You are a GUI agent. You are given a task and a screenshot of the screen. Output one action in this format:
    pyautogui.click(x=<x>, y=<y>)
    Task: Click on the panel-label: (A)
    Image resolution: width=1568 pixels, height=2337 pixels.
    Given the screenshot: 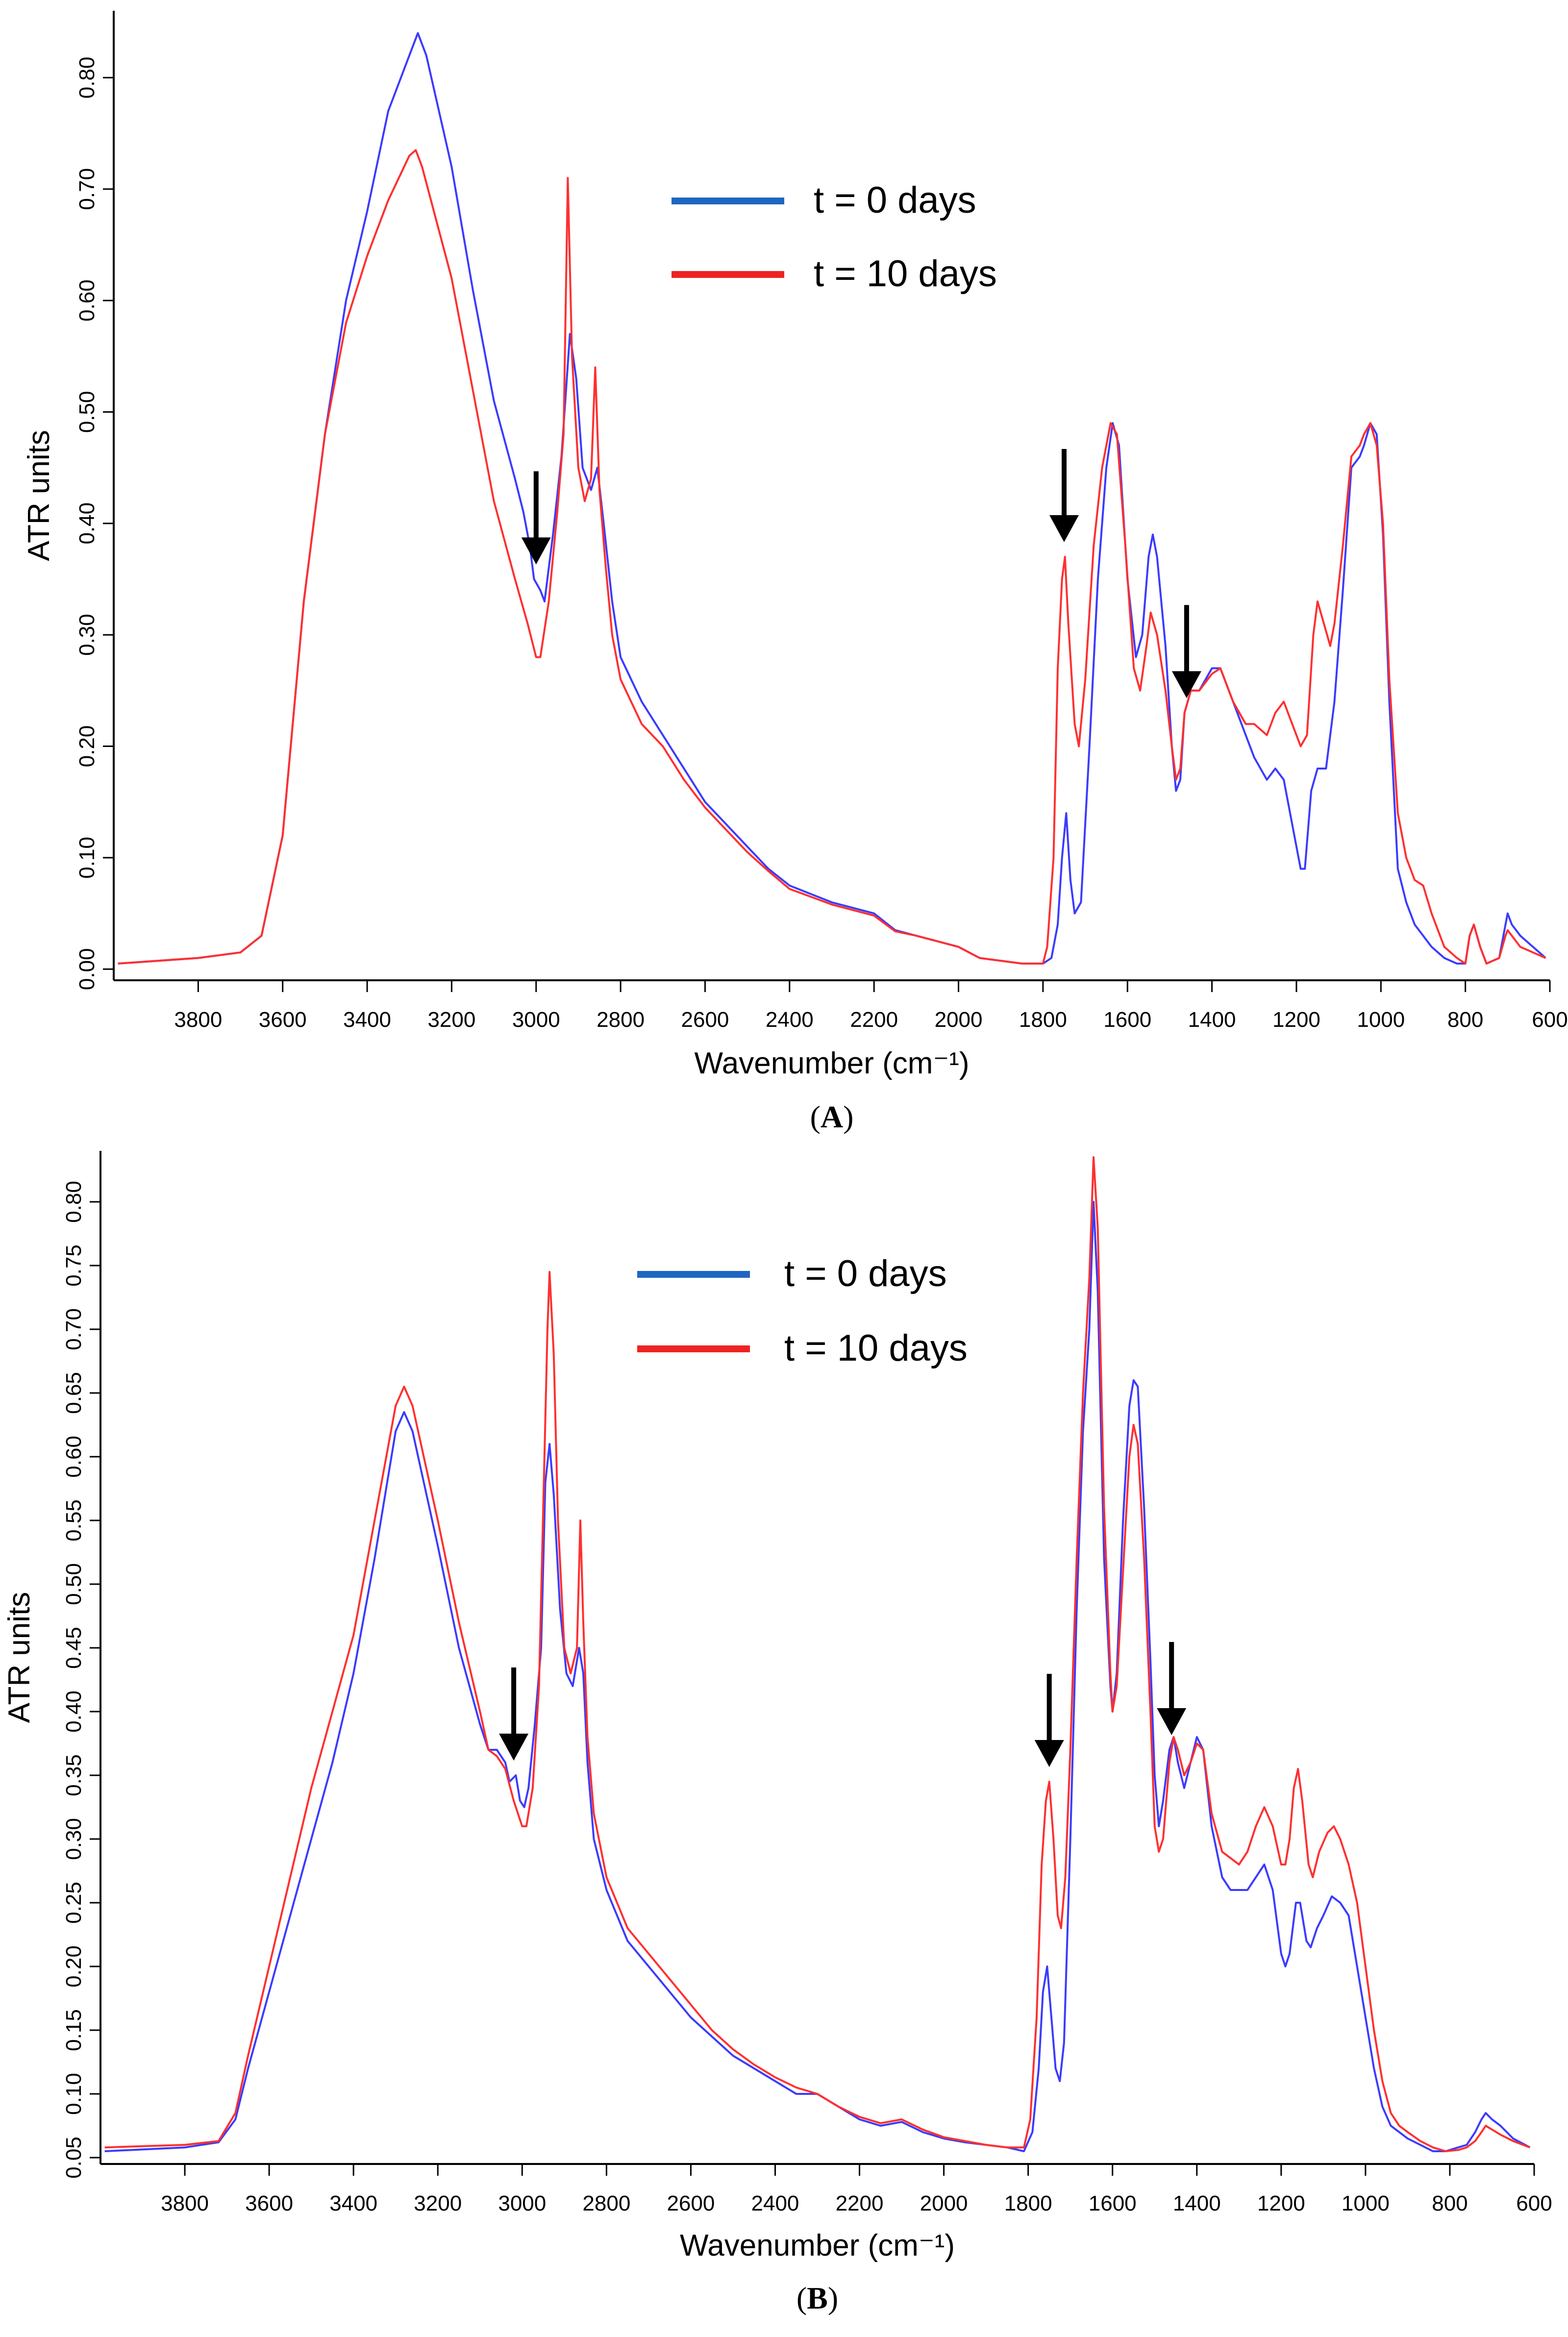 What is the action you would take?
    pyautogui.click(x=832, y=1116)
    